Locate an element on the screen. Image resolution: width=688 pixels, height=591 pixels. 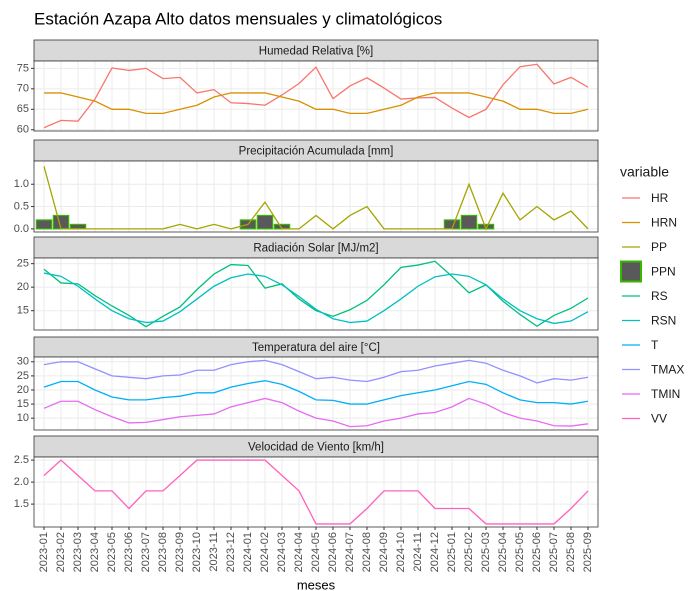
legend-label: HRN is located at coordinates (664, 223).